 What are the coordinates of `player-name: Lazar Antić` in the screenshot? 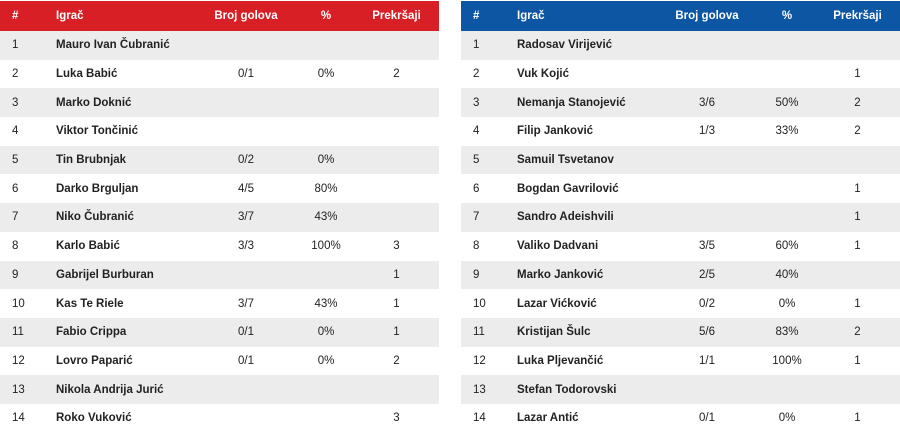 It's located at (548, 418).